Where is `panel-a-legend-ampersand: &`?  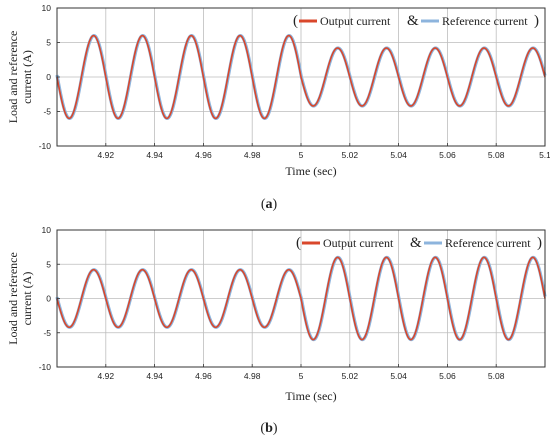
panel-a-legend-ampersand: & is located at coordinates (413, 21).